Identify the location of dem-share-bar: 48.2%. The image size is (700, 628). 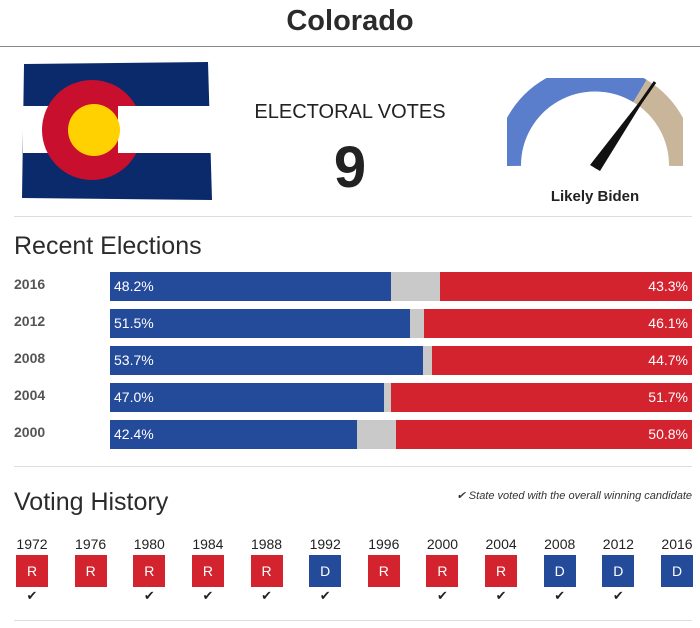
(250, 286).